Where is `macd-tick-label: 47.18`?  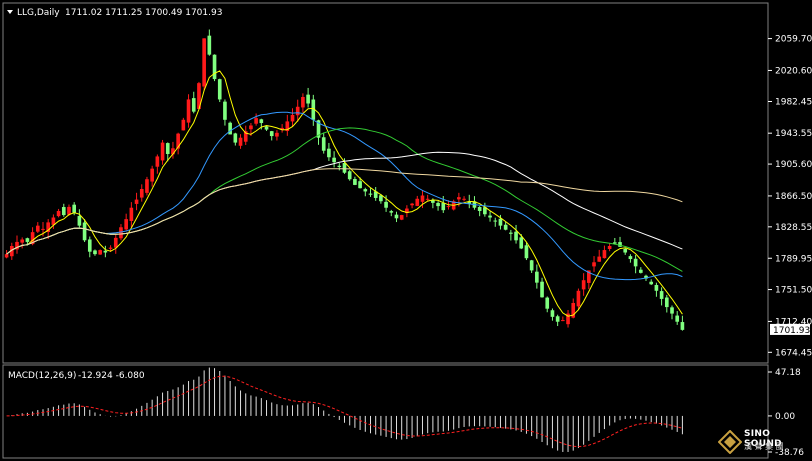 macd-tick-label: 47.18 is located at coordinates (788, 373).